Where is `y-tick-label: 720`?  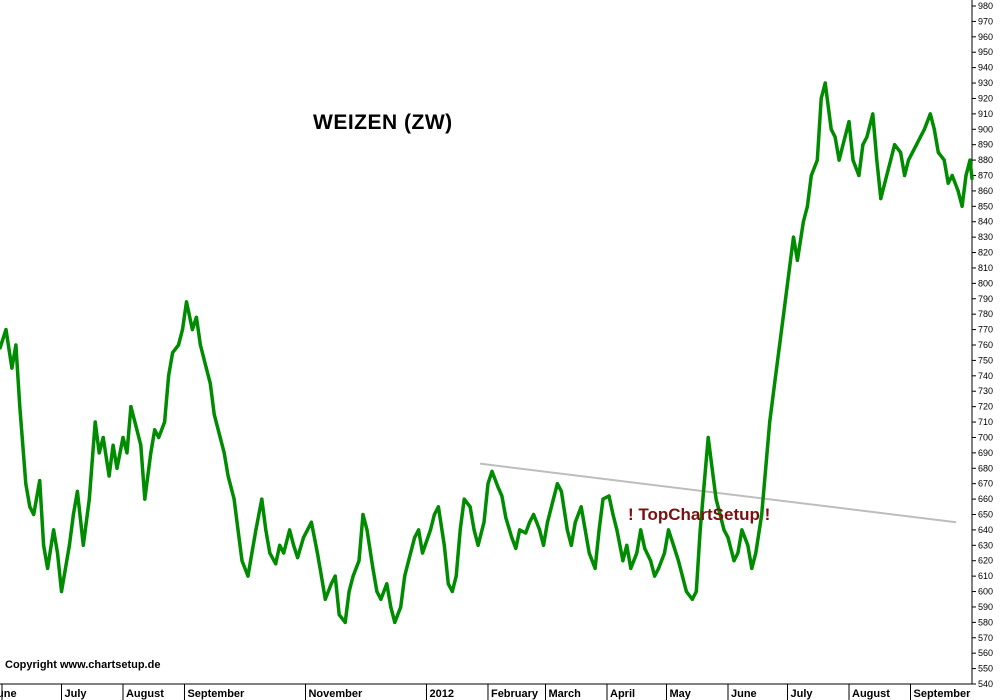
y-tick-label: 720 is located at coordinates (985, 407).